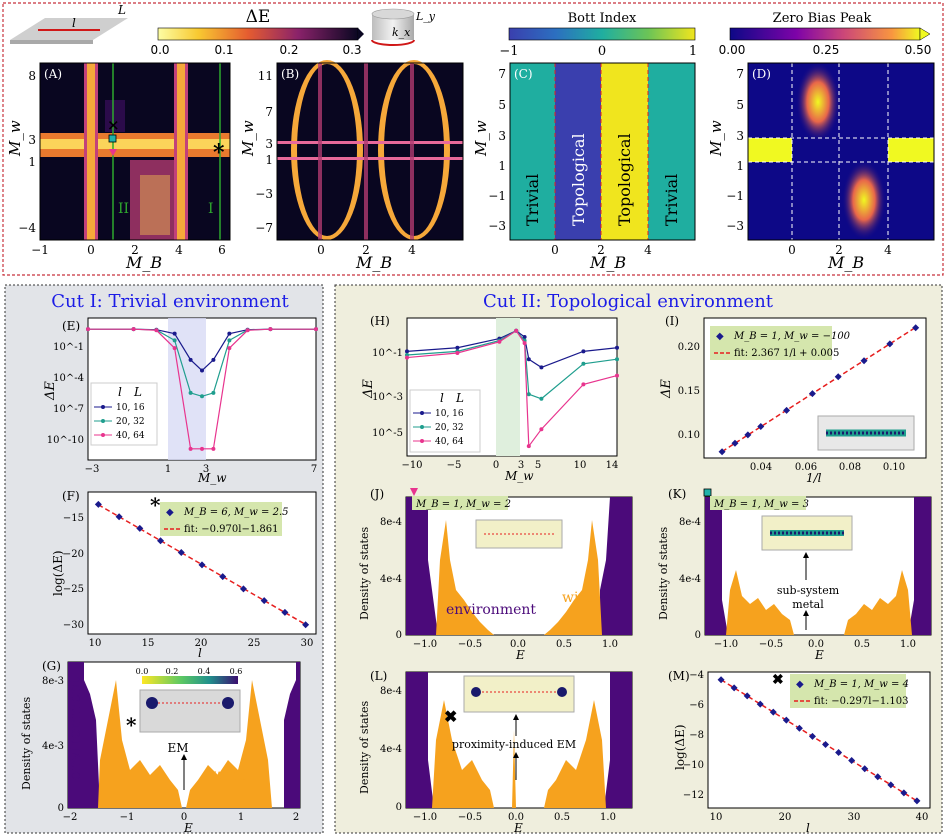 Image resolution: width=947 pixels, height=839 pixels. What do you see at coordinates (387, 433) in the screenshot?
I see `panel-H-ytick: 10^-5` at bounding box center [387, 433].